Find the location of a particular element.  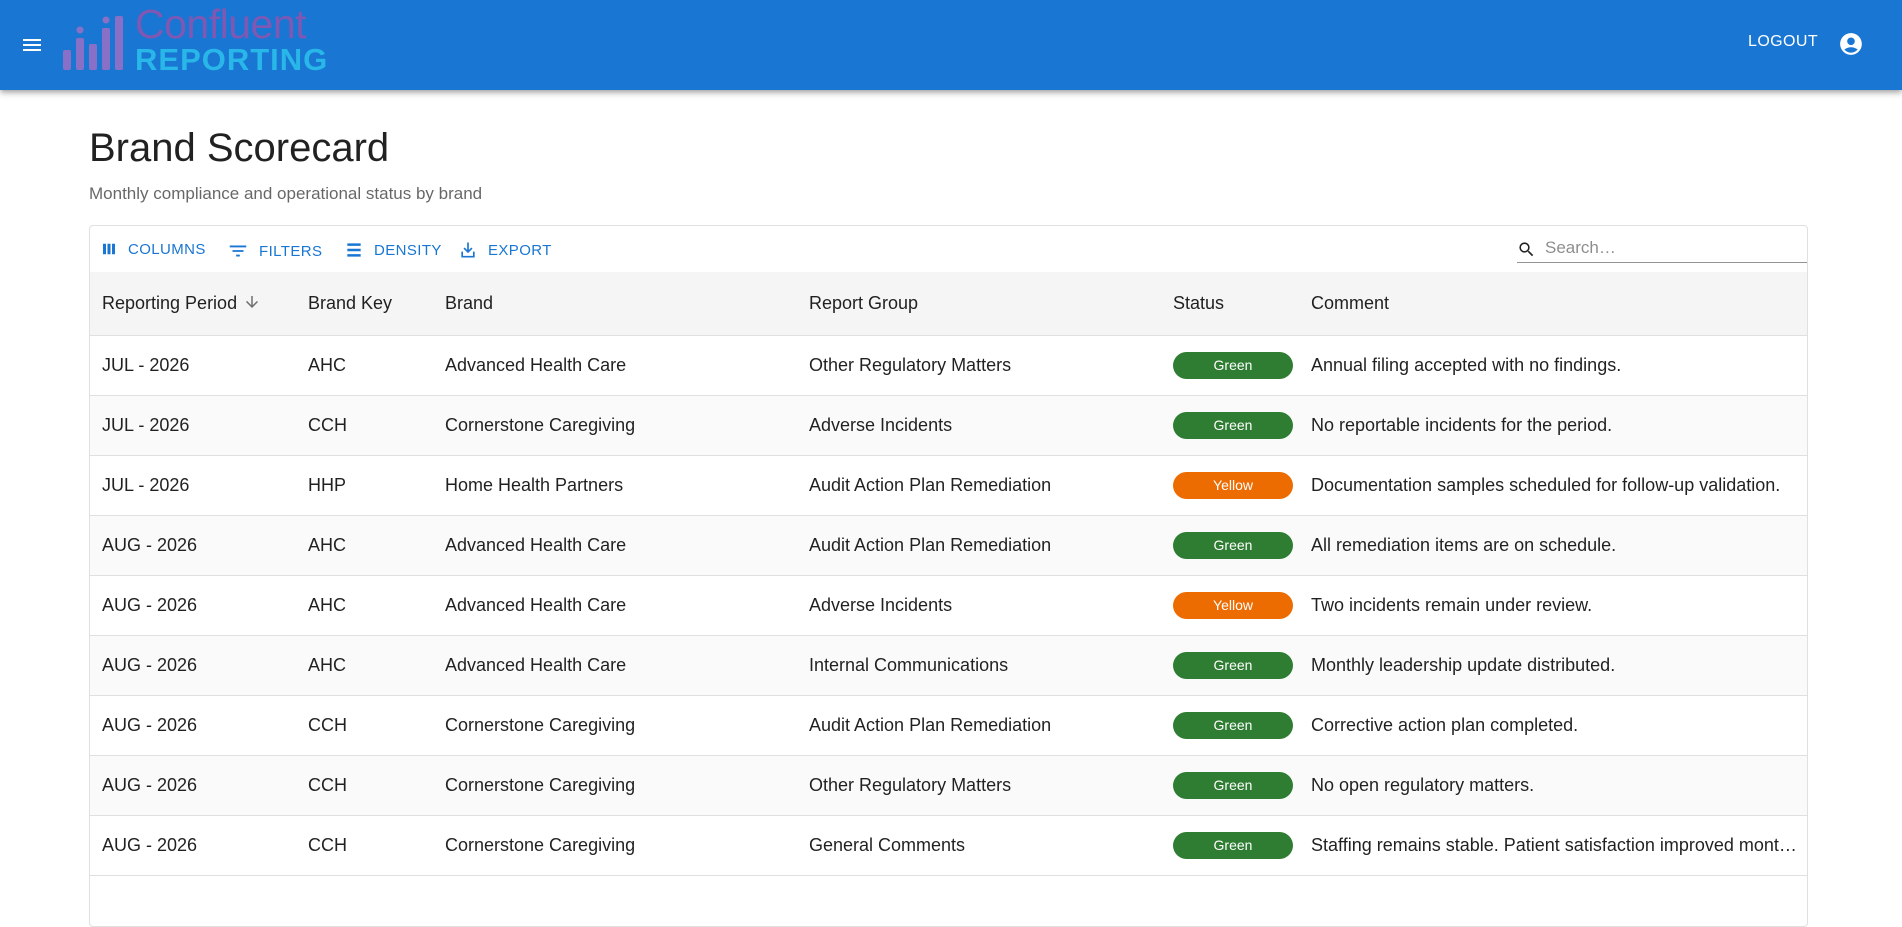

search-input is located at coordinates (1670, 248).